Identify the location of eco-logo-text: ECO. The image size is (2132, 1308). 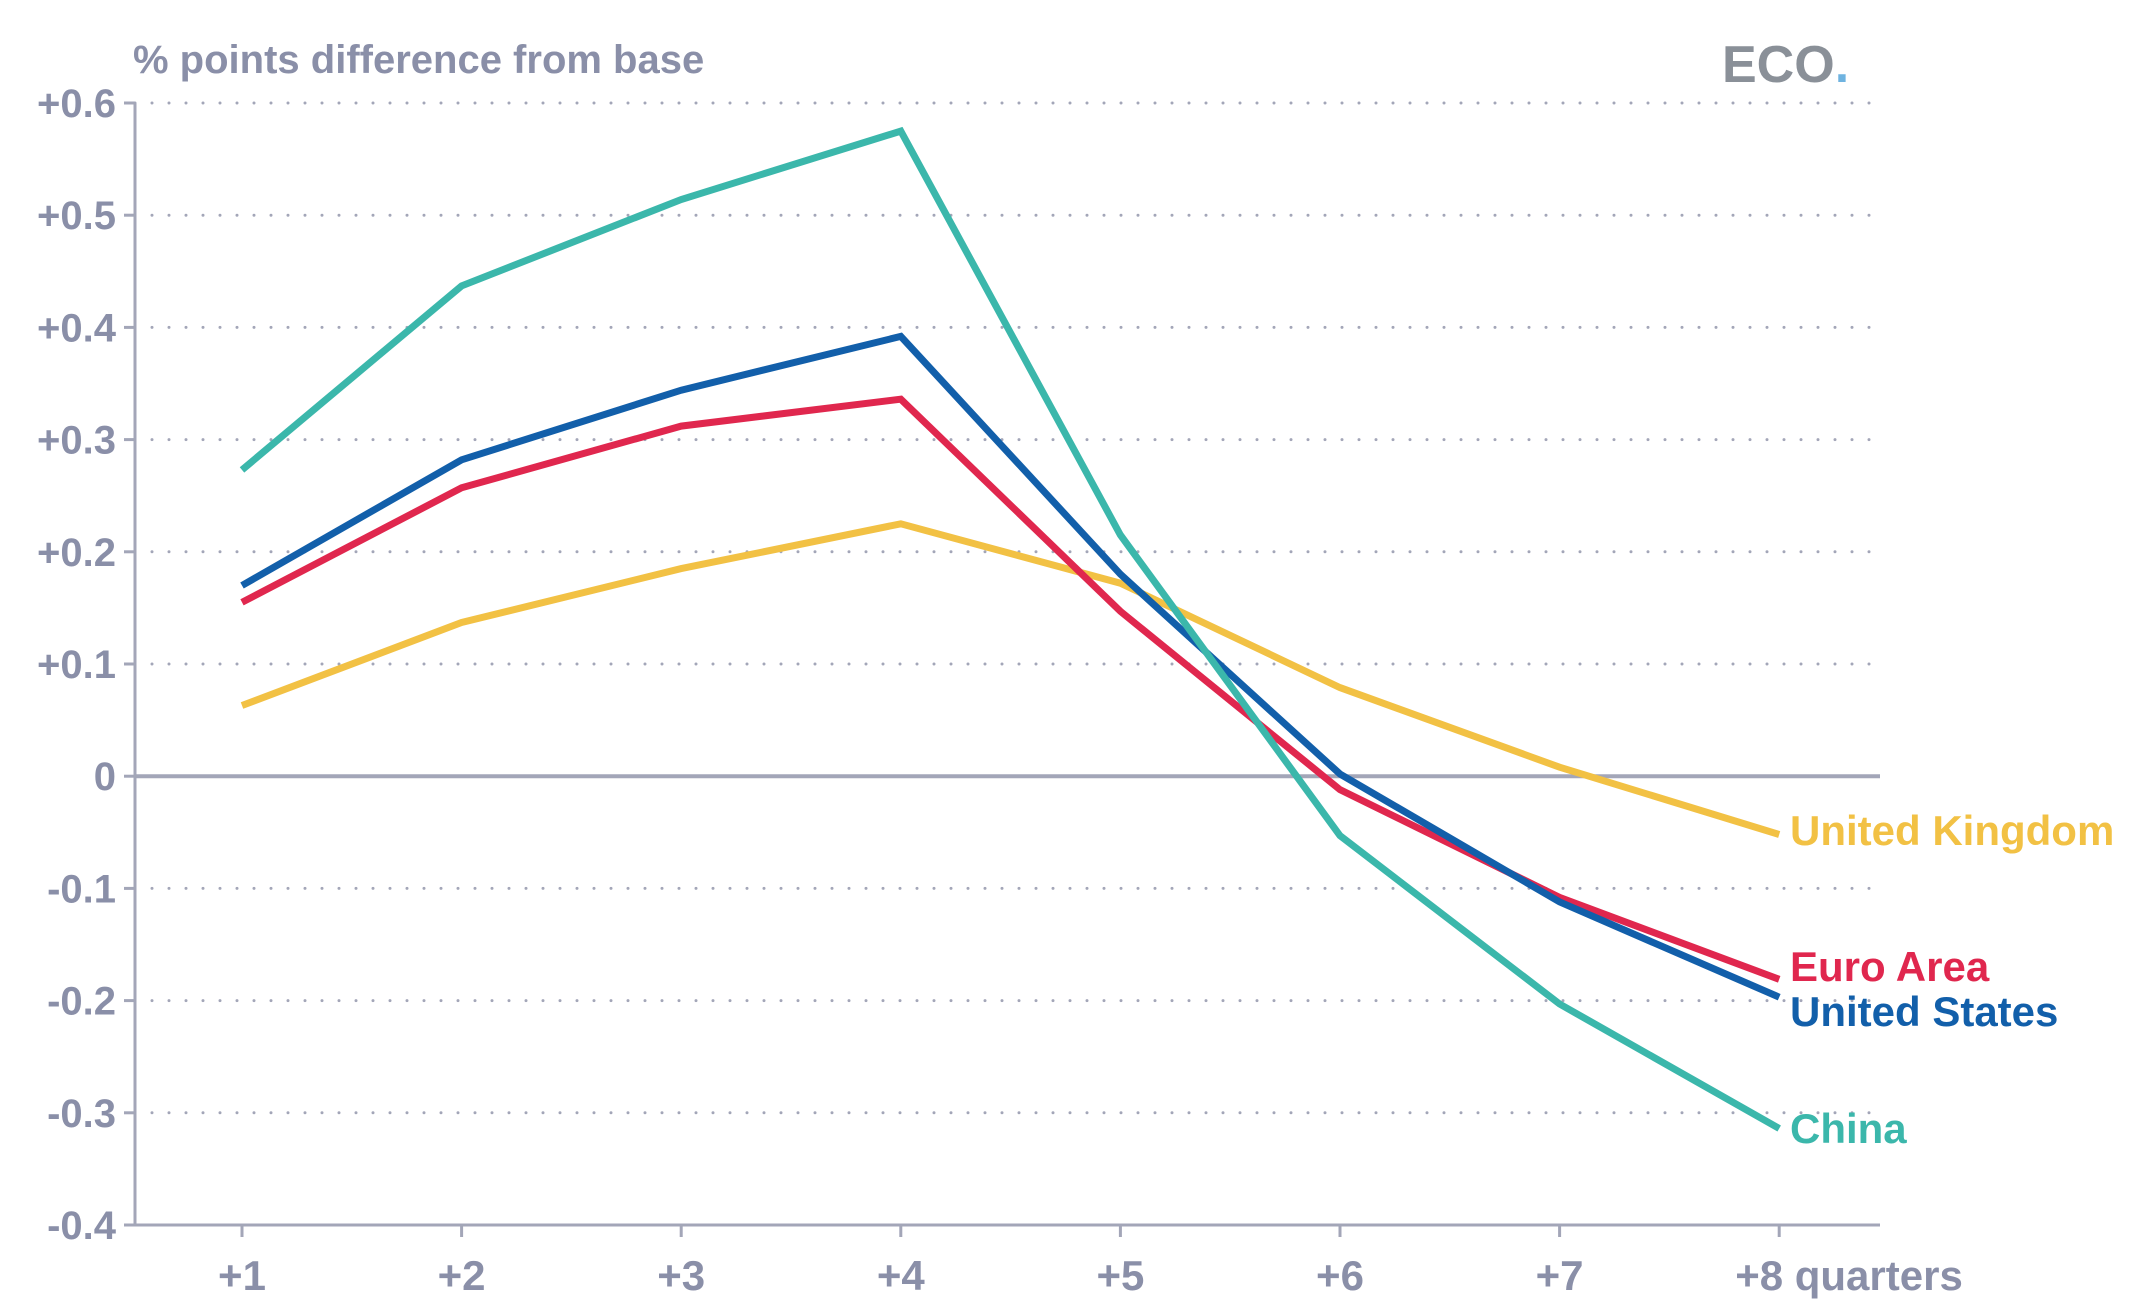
(1778, 65).